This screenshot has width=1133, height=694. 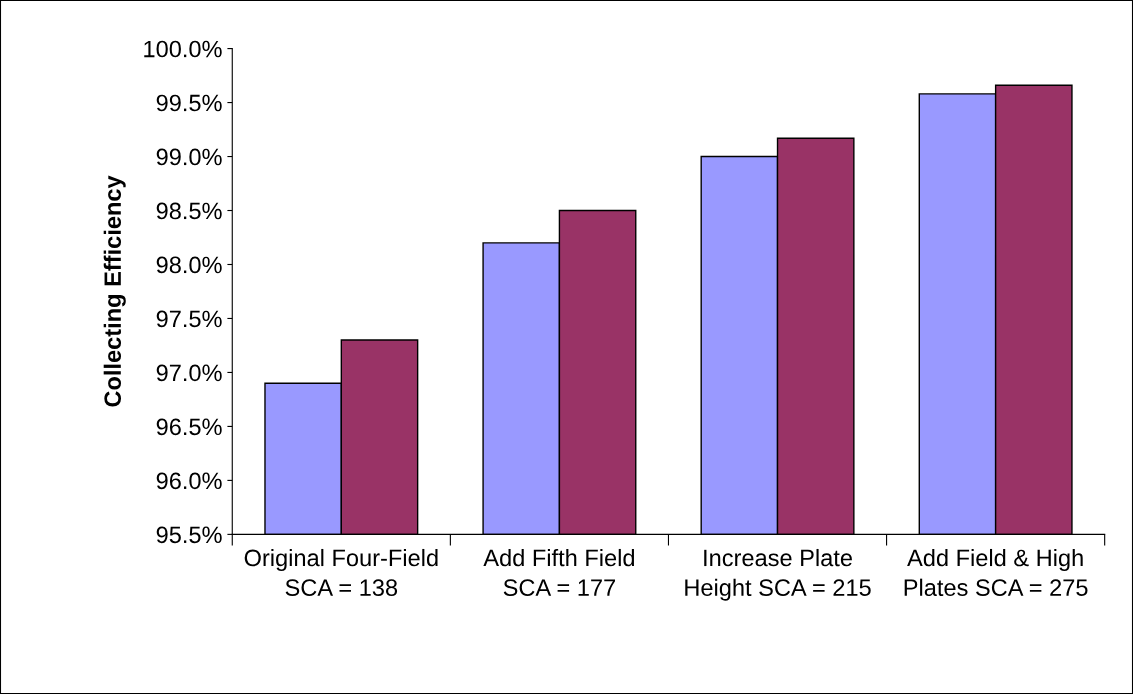 What do you see at coordinates (559, 572) in the screenshot?
I see `x-tick-label: Add Fifth Field SCA = 177` at bounding box center [559, 572].